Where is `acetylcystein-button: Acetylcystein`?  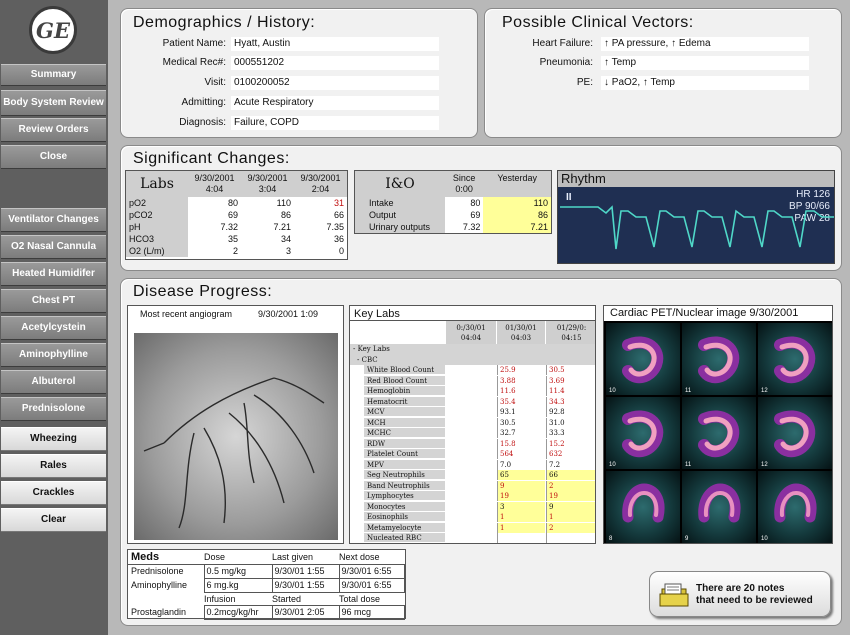
acetylcystein-button: Acetylcystein is located at coordinates (53, 328).